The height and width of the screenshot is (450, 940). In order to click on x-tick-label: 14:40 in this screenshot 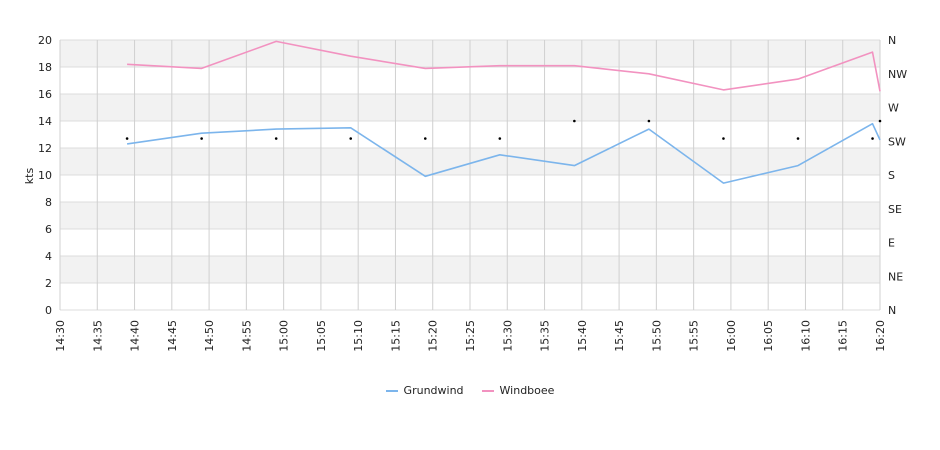, I will do `click(135, 336)`.